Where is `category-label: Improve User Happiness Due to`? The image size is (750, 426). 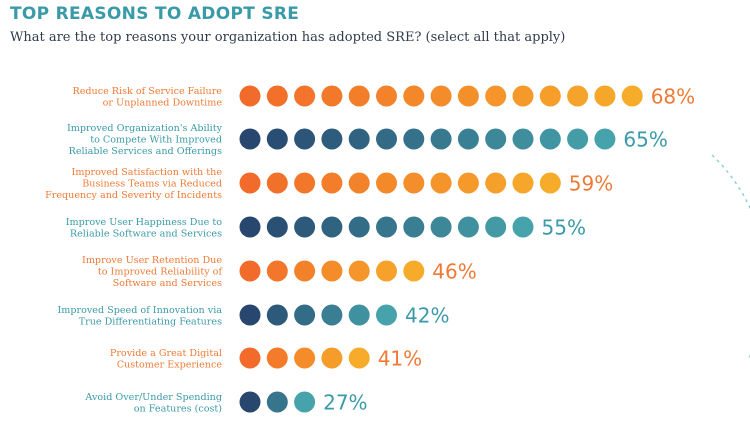 category-label: Improve User Happiness Due to is located at coordinates (144, 222).